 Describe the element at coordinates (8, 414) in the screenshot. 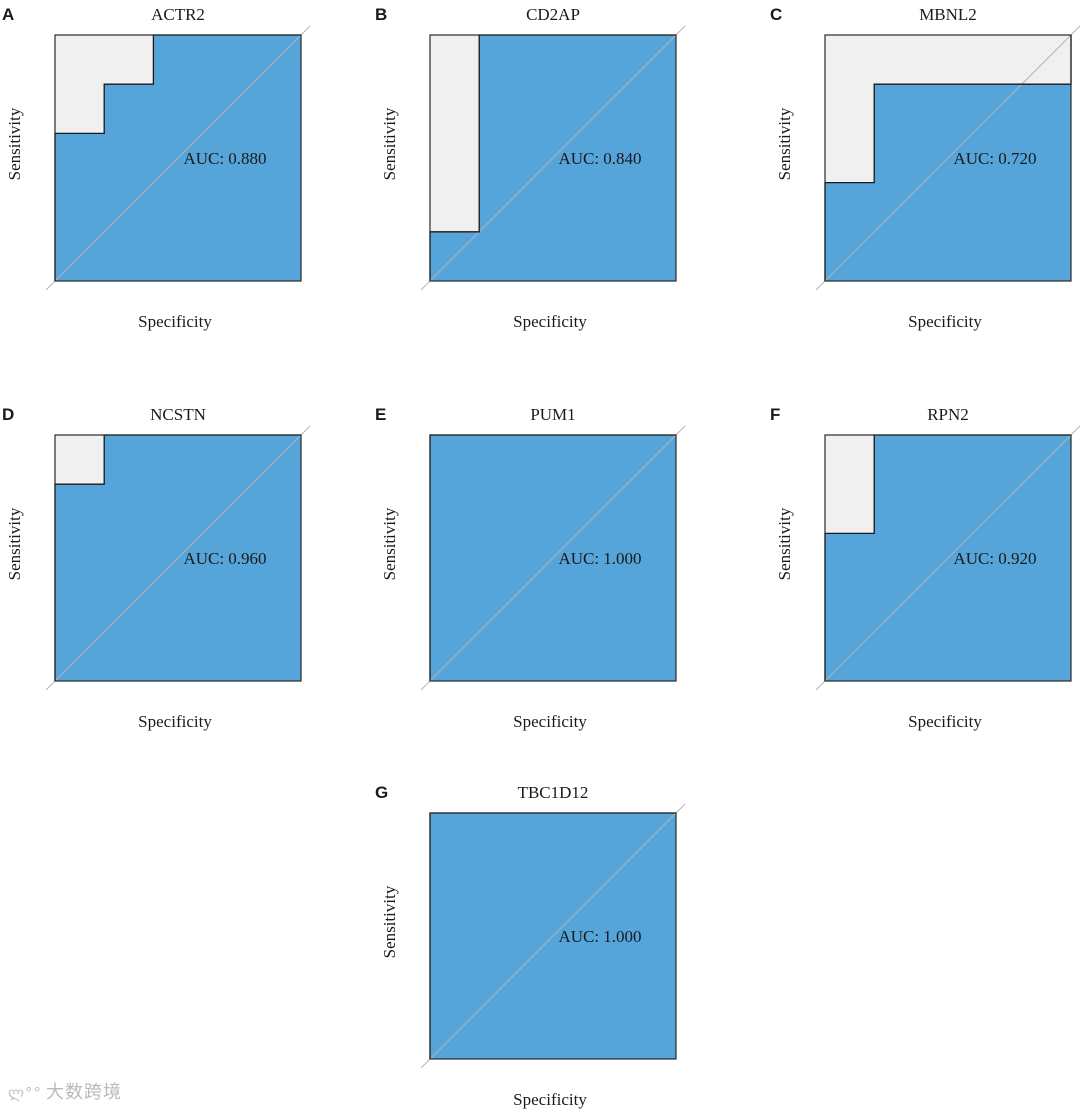

I see `panel-letter-d: D` at that location.